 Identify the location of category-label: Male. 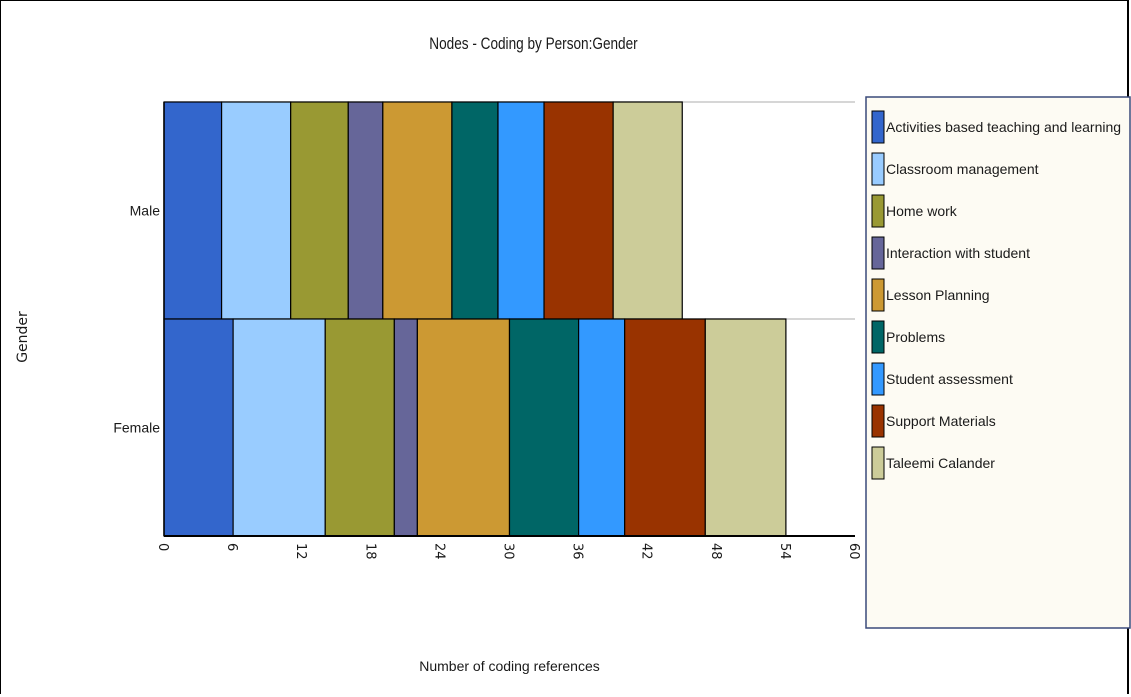
(145, 211).